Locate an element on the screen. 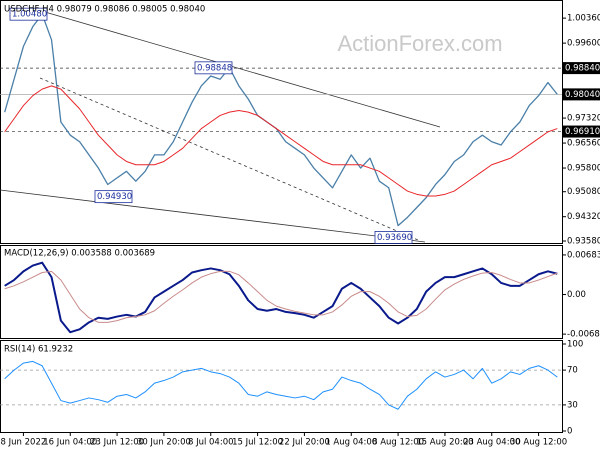  y-tick-label: 30 is located at coordinates (572, 405).